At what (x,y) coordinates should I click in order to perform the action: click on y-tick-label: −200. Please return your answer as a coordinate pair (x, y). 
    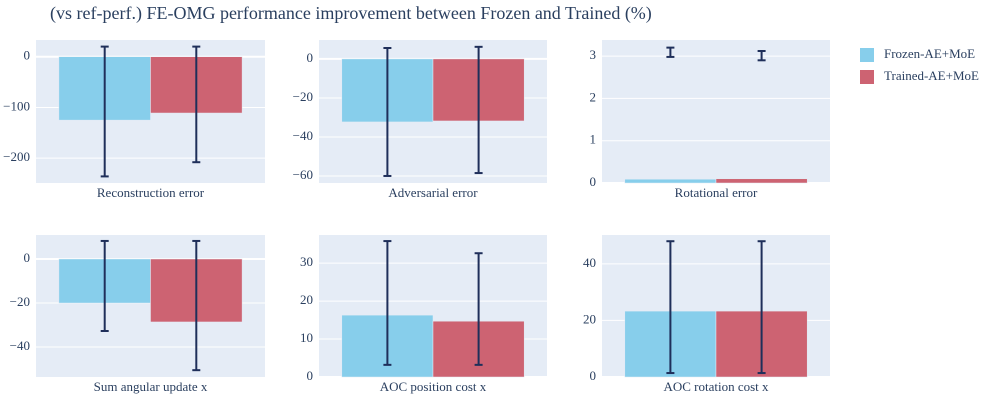
    Looking at the image, I should click on (16, 156).